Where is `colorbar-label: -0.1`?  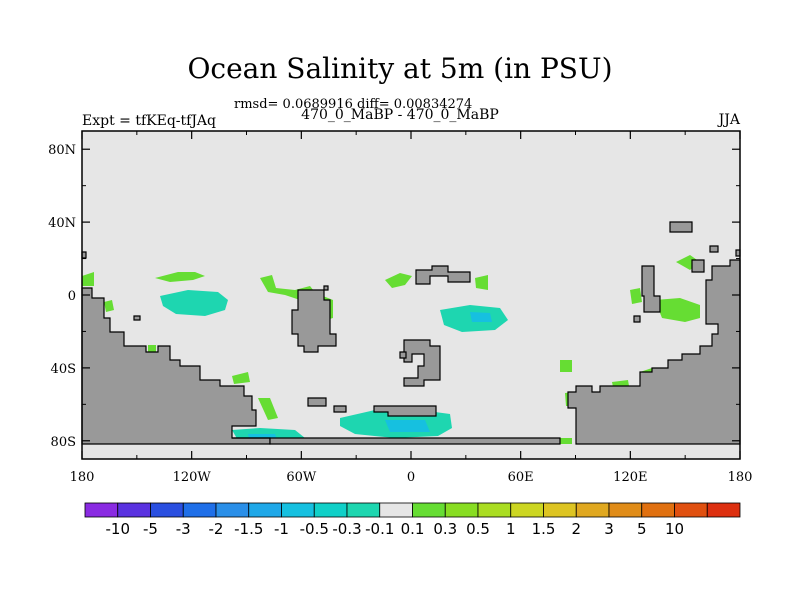 colorbar-label: -0.1 is located at coordinates (379, 529).